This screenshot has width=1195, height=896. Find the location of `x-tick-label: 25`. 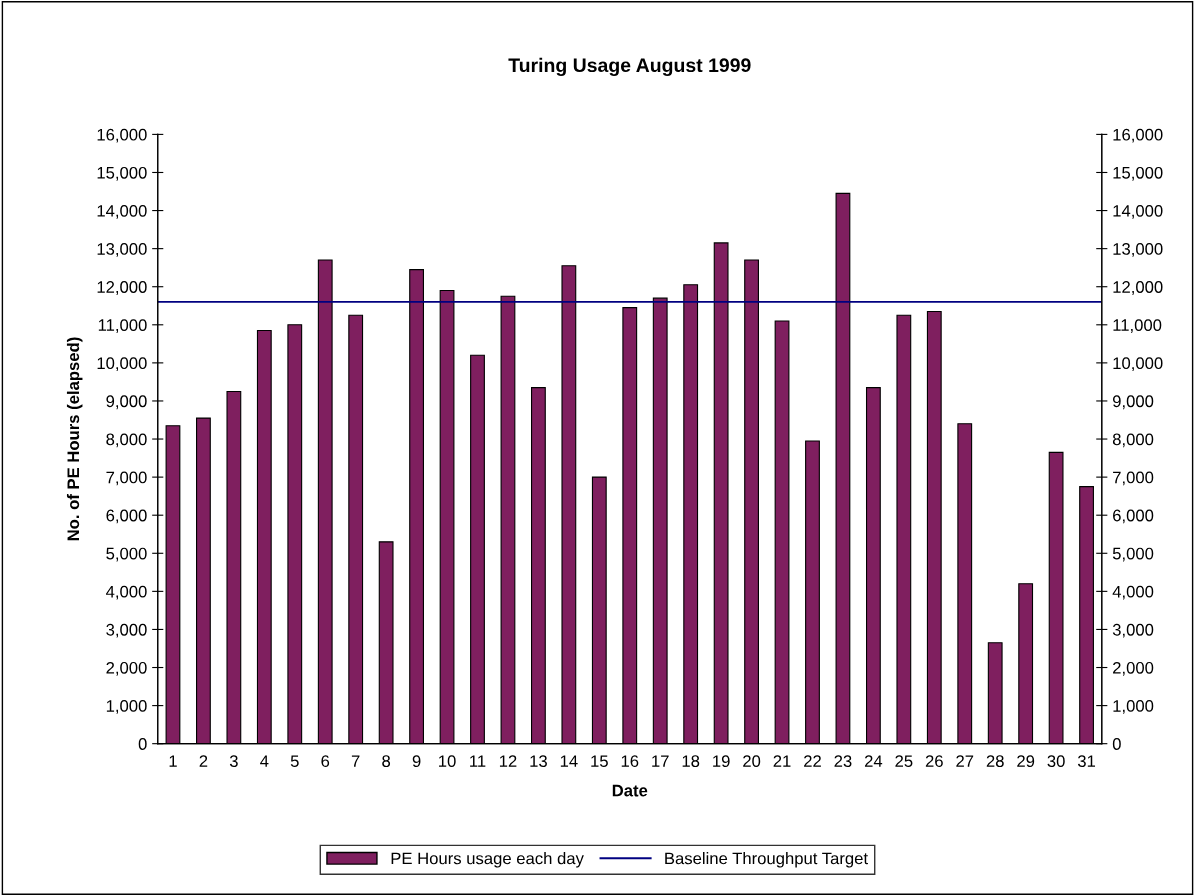

x-tick-label: 25 is located at coordinates (904, 761).